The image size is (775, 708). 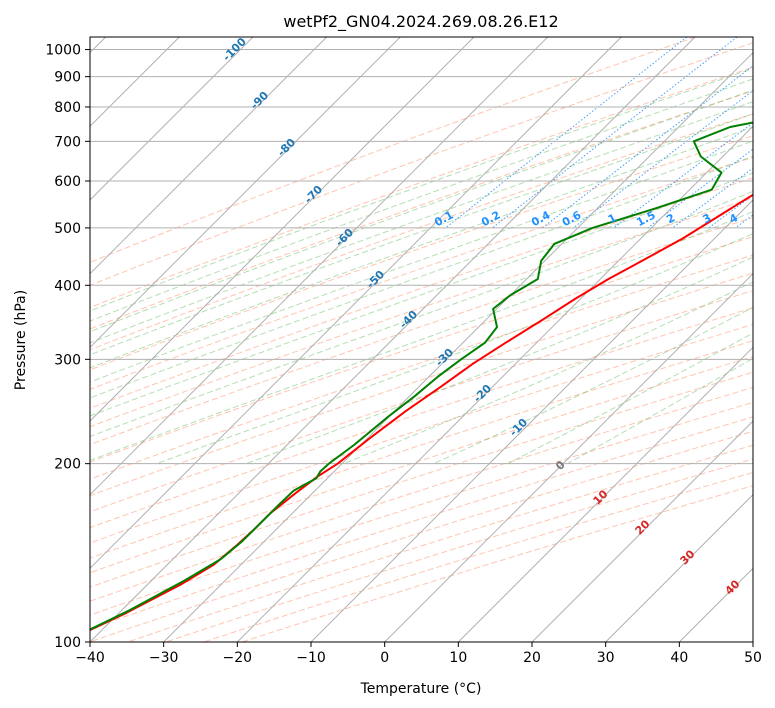 I want to click on x-tick-label: −10, so click(x=311, y=658).